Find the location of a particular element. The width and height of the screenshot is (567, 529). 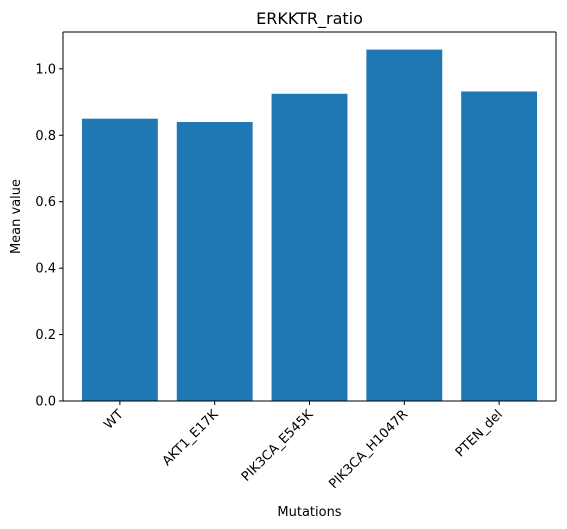

x-tick-label: WT is located at coordinates (113, 419).